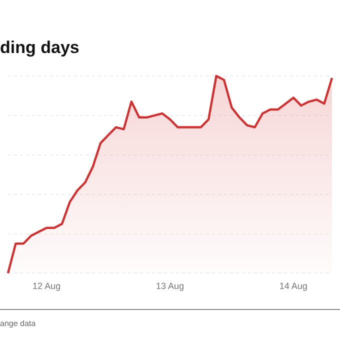 This screenshot has width=340, height=340. Describe the element at coordinates (170, 286) in the screenshot. I see `x-tick-label: 13 Aug` at that location.